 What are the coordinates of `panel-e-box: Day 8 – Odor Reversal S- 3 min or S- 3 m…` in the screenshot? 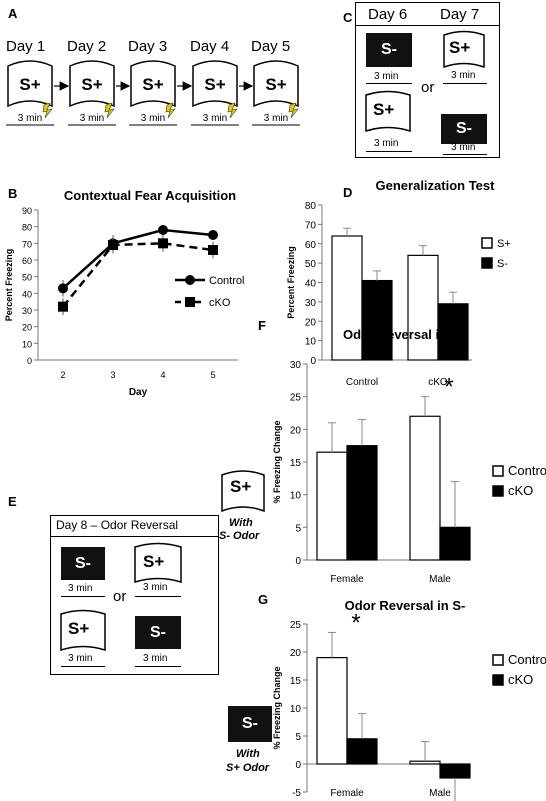 It's located at (134, 595).